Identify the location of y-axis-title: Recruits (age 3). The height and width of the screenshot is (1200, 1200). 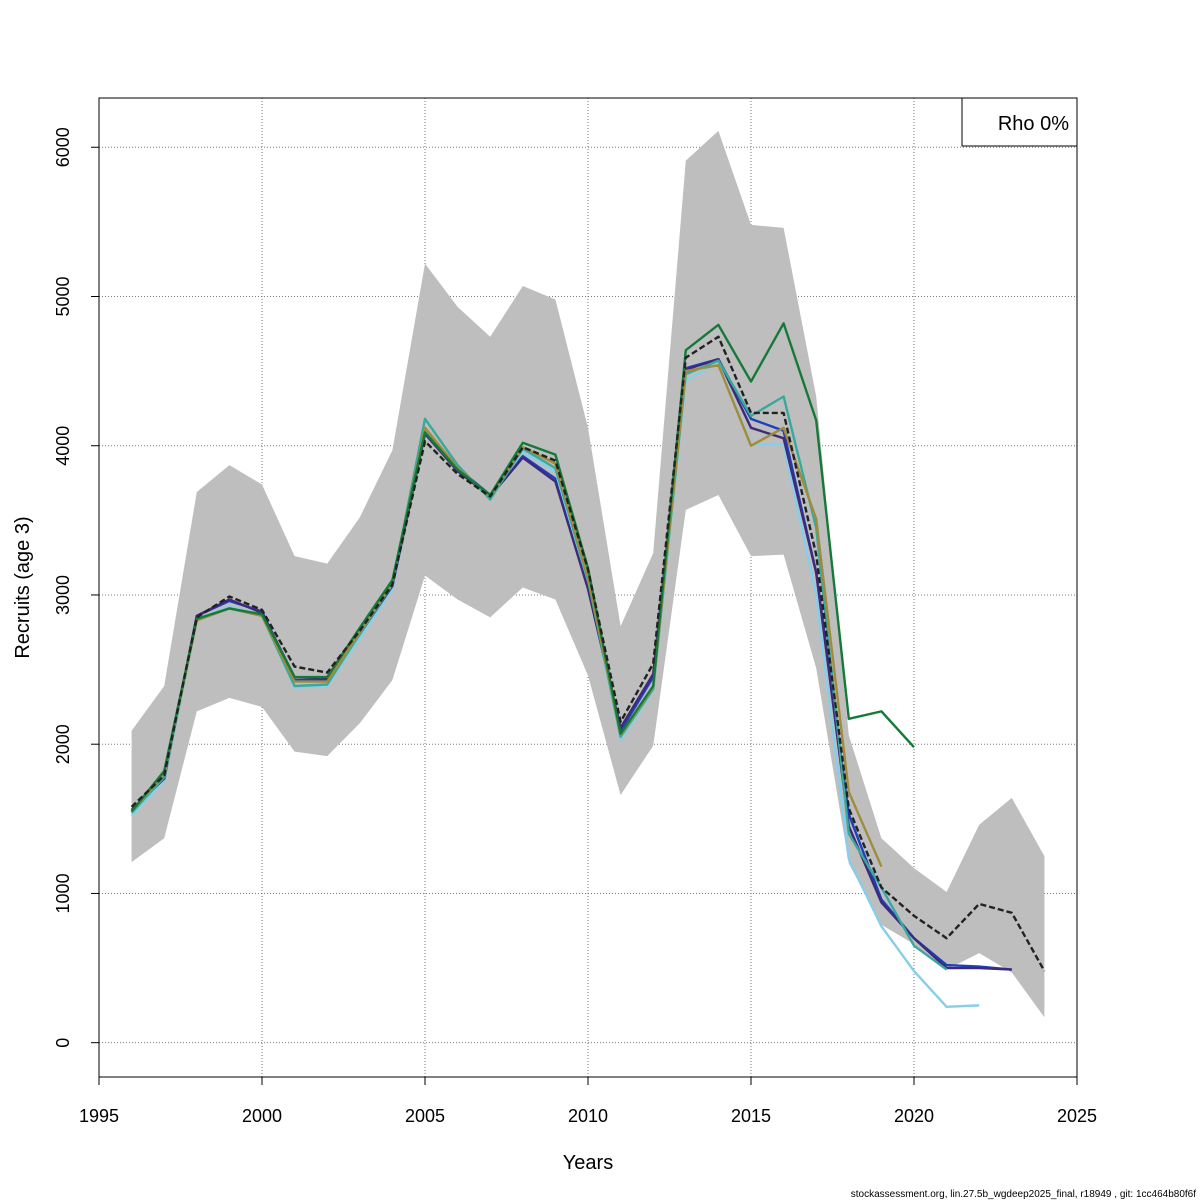
(23, 587).